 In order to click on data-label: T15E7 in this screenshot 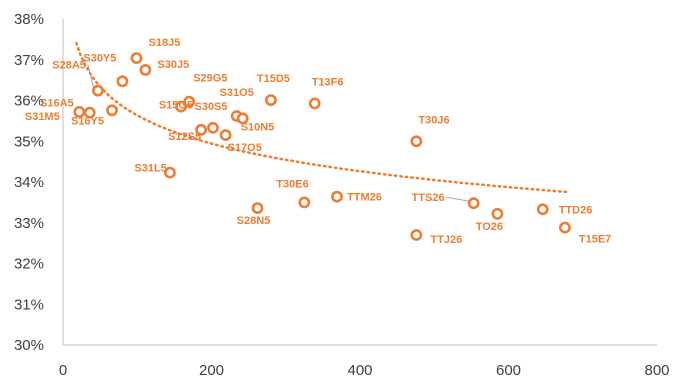, I will do `click(595, 240)`.